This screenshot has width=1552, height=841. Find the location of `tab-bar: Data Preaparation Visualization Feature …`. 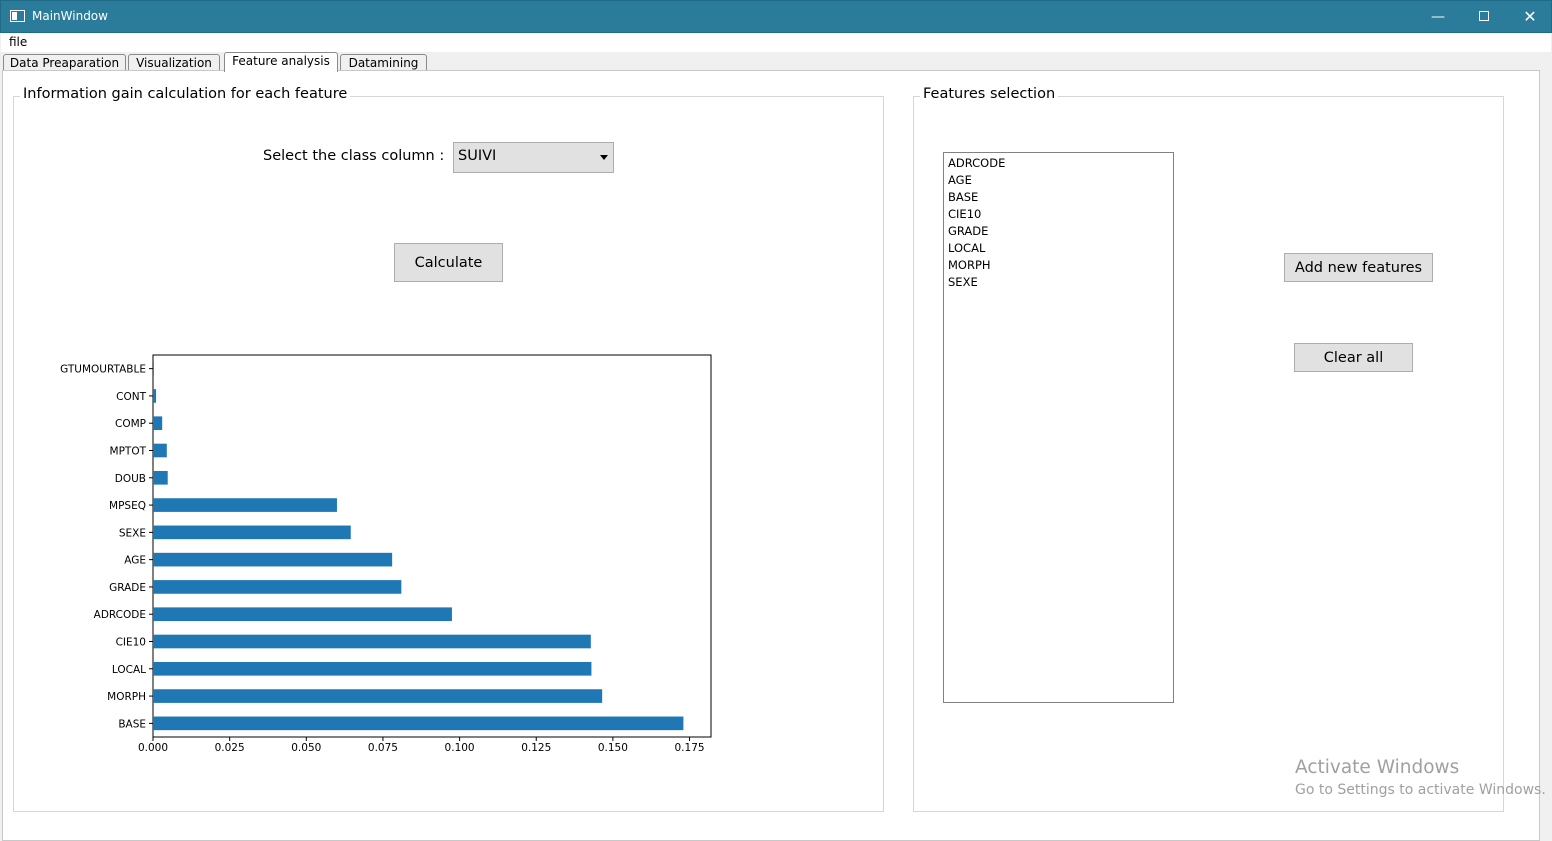

tab-bar: Data Preaparation Visualization Feature … is located at coordinates (776, 62).